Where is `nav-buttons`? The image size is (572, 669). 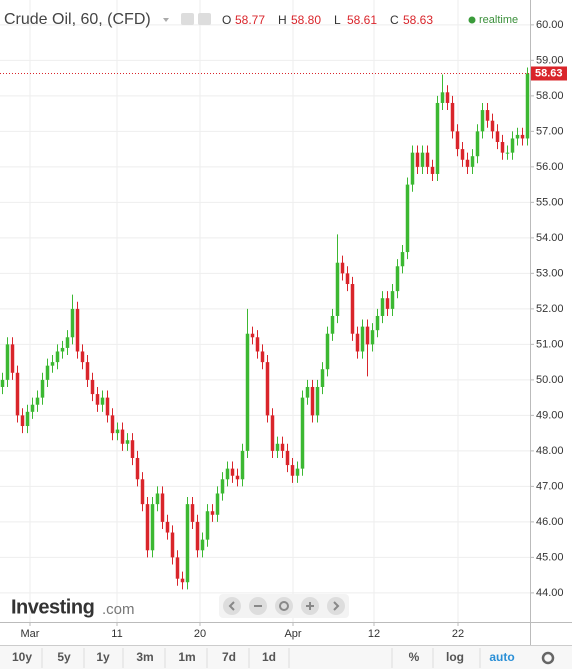
nav-buttons is located at coordinates (284, 606).